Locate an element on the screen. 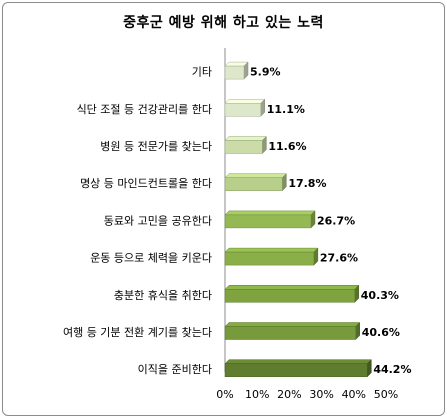  x-tick-label: 0% is located at coordinates (224, 394).